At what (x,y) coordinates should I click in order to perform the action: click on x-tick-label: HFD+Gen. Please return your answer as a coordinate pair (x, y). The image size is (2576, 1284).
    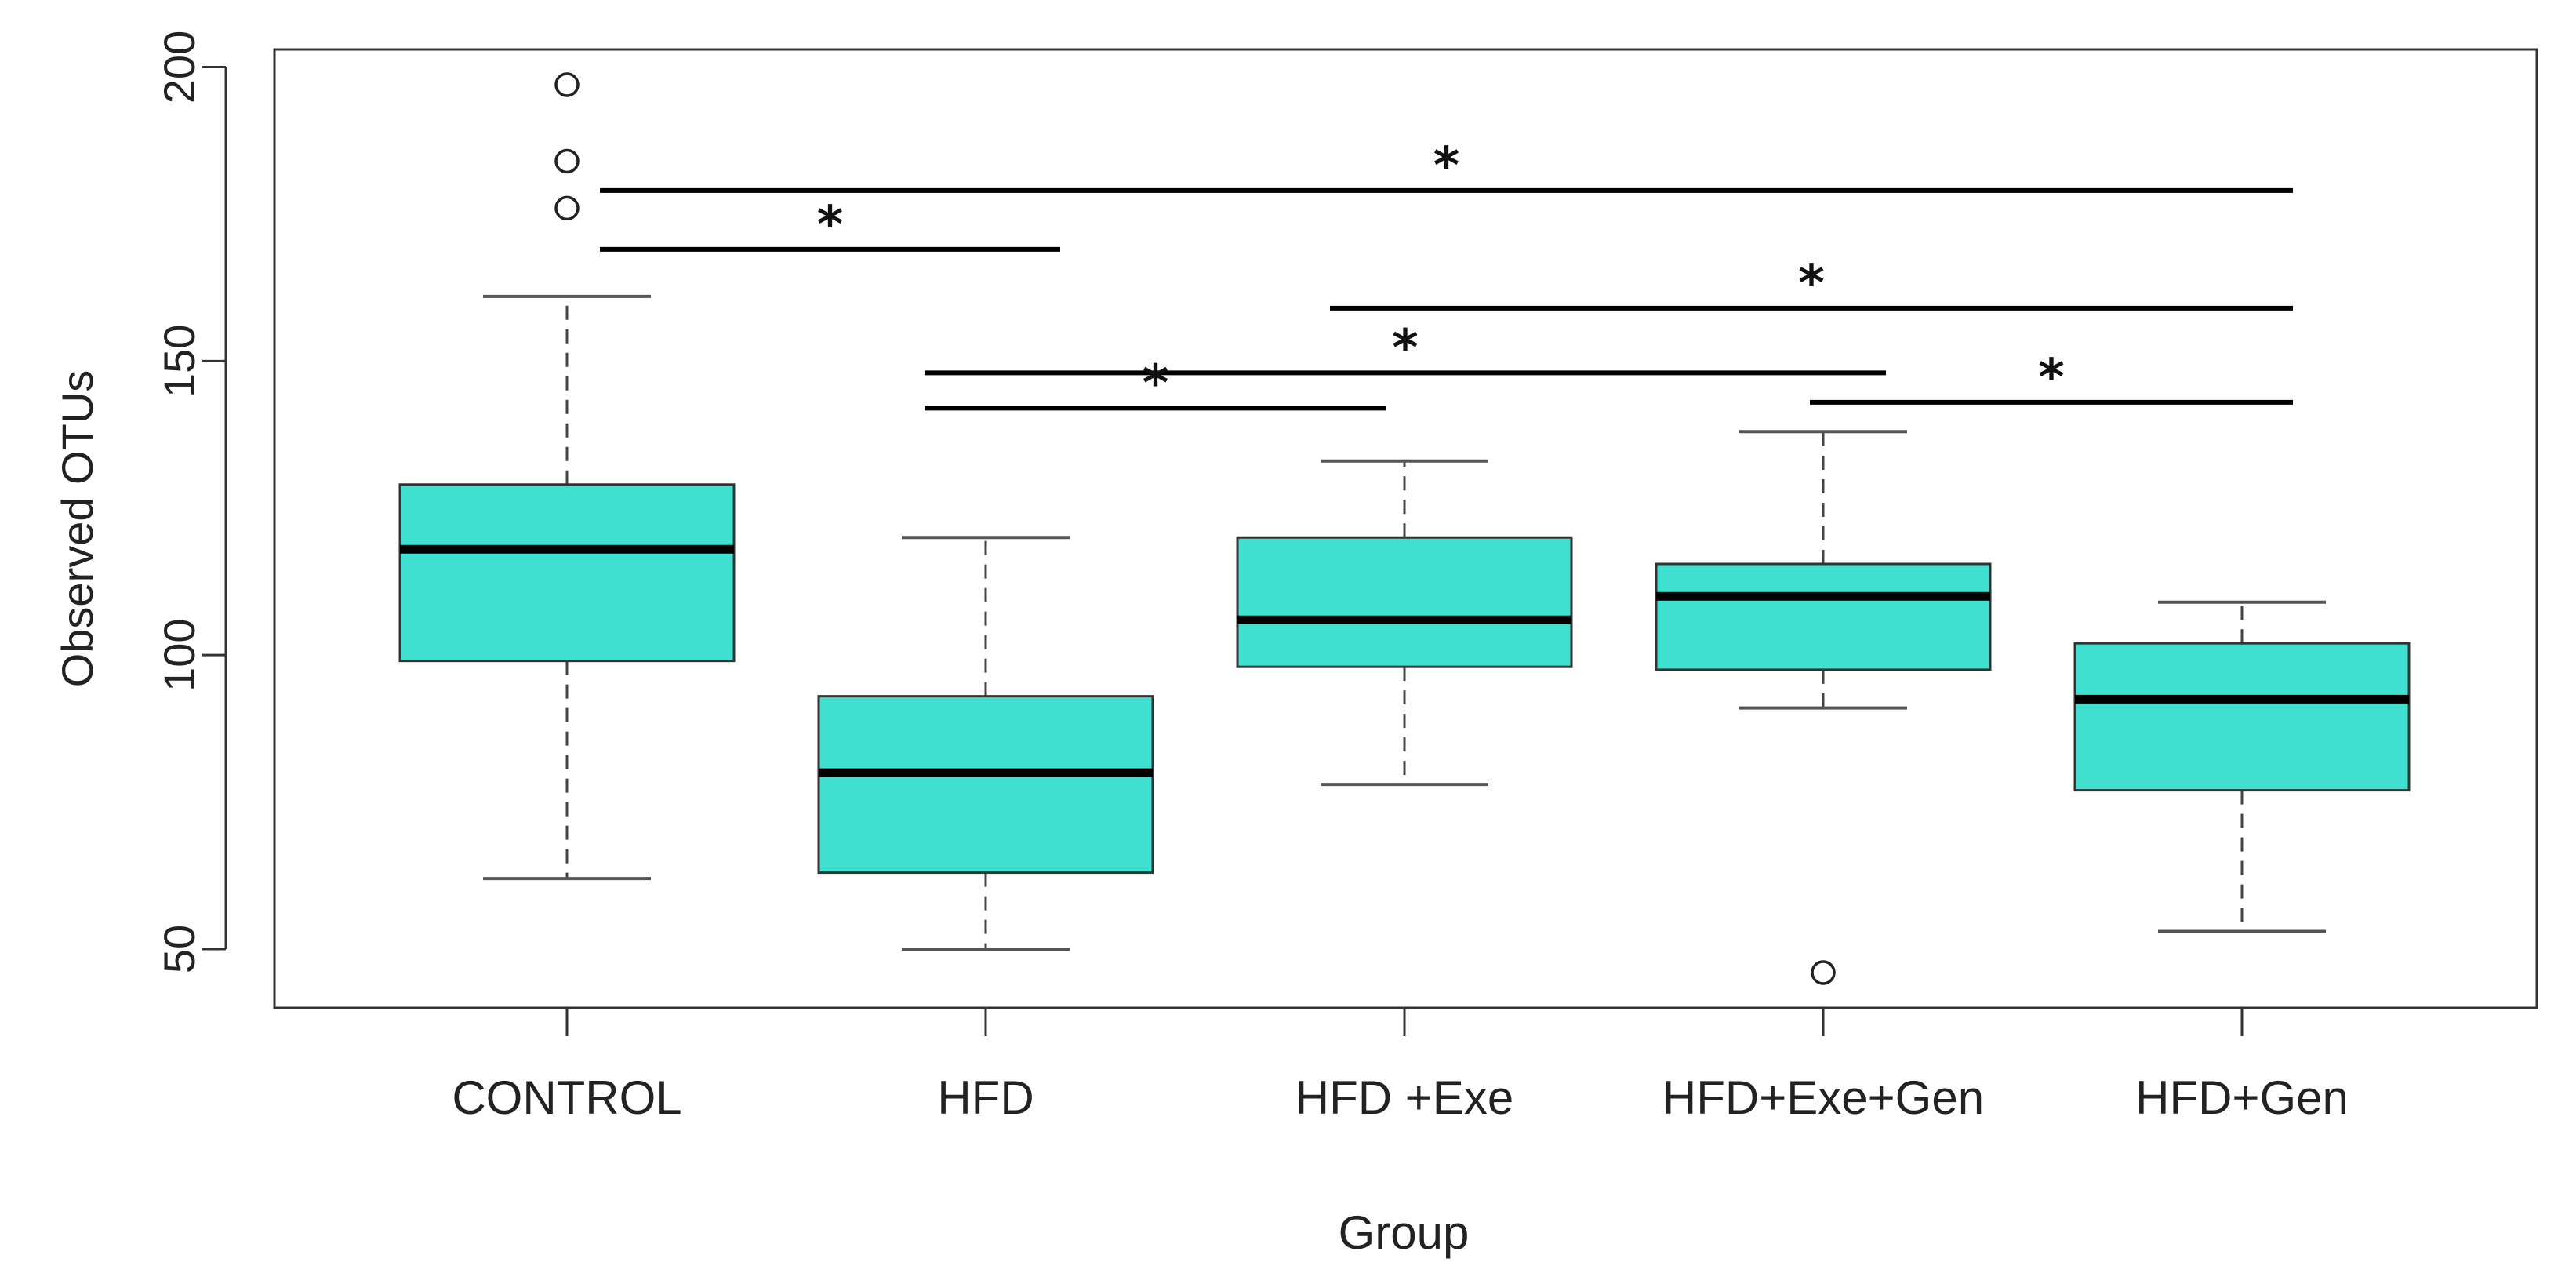
    Looking at the image, I should click on (2242, 1097).